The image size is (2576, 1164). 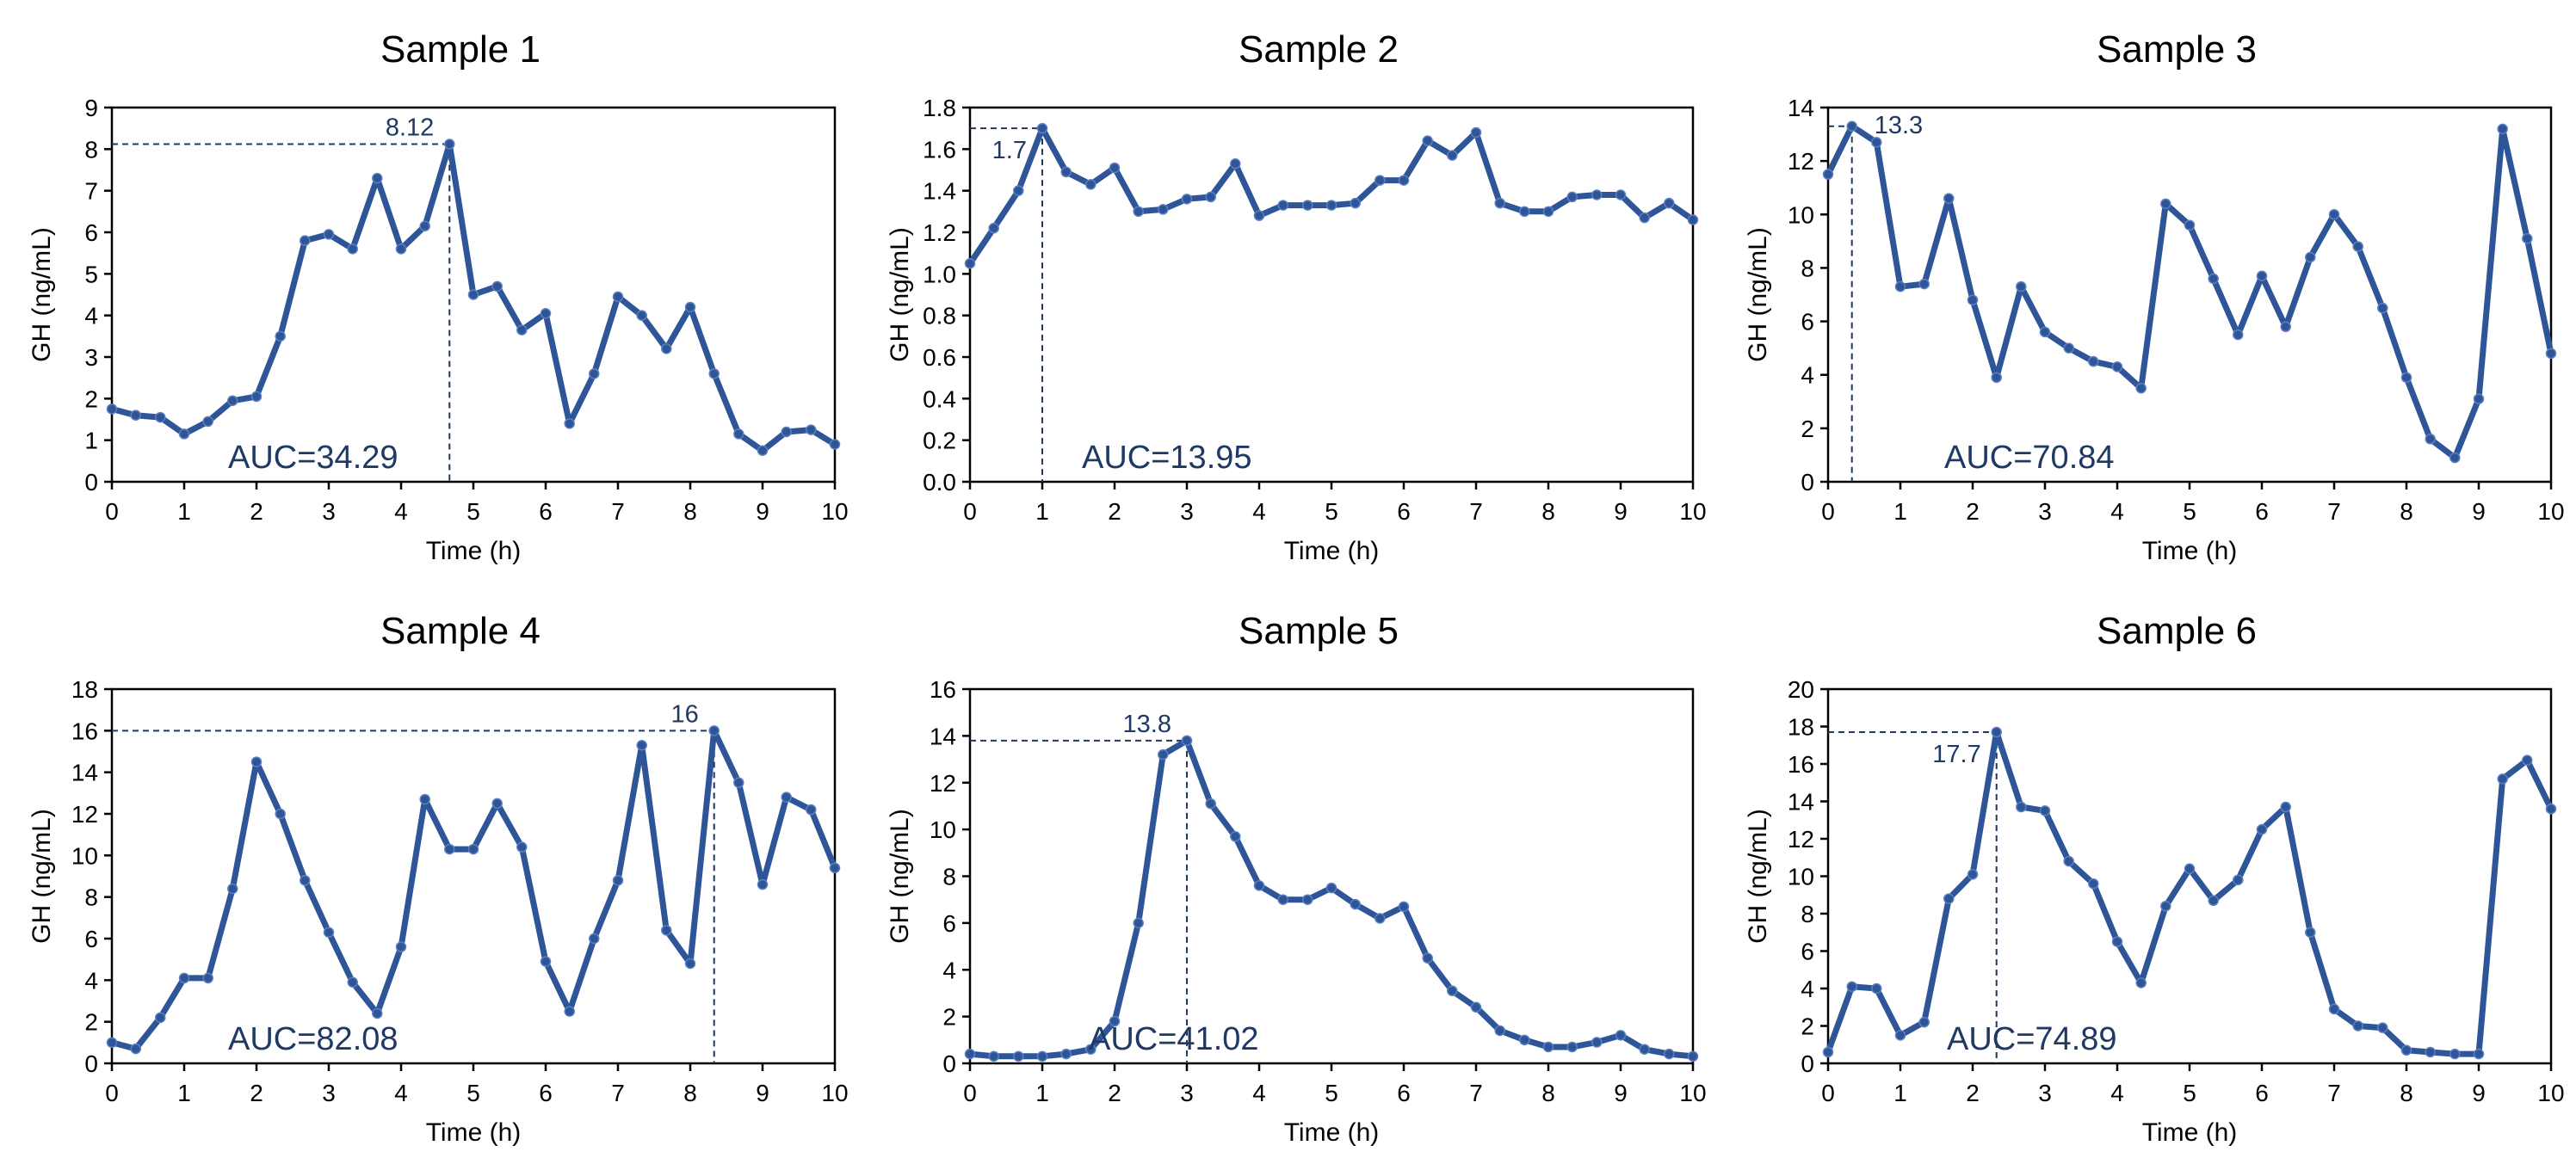 What do you see at coordinates (939, 399) in the screenshot?
I see `y-tick-label: 0.4` at bounding box center [939, 399].